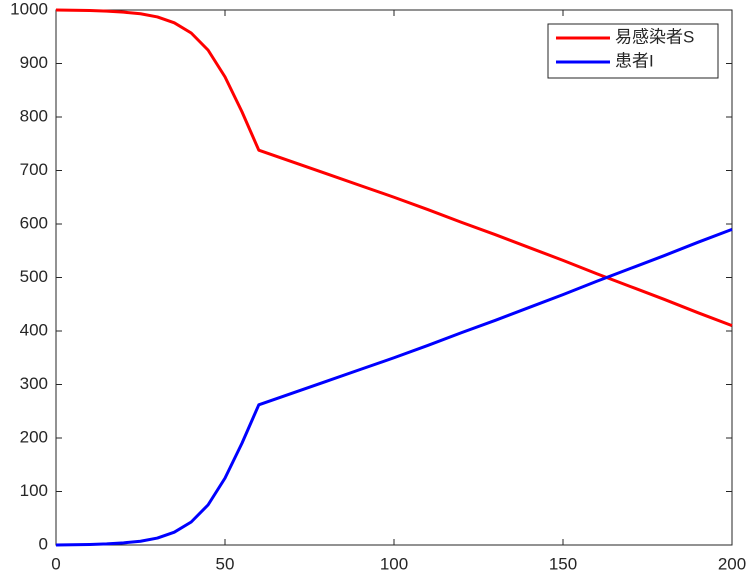 The width and height of the screenshot is (752, 577). I want to click on legend-label: 易感染者S, so click(654, 36).